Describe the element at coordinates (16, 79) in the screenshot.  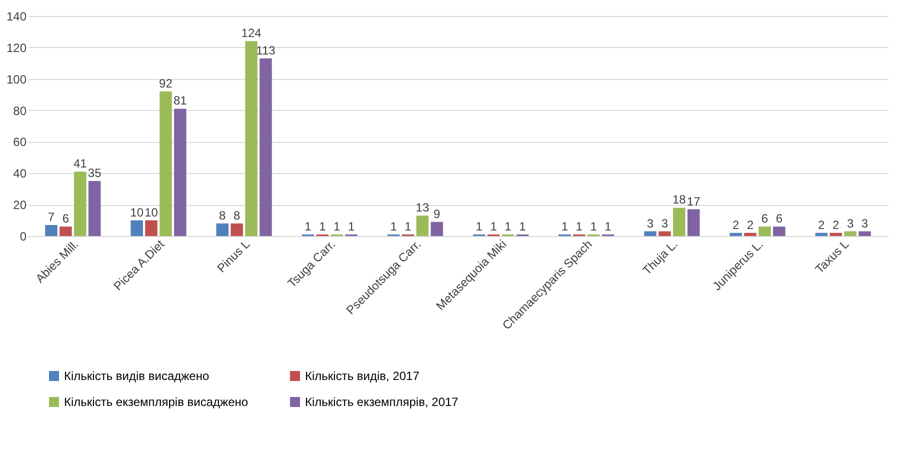
I see `y-tick-label: 100` at that location.